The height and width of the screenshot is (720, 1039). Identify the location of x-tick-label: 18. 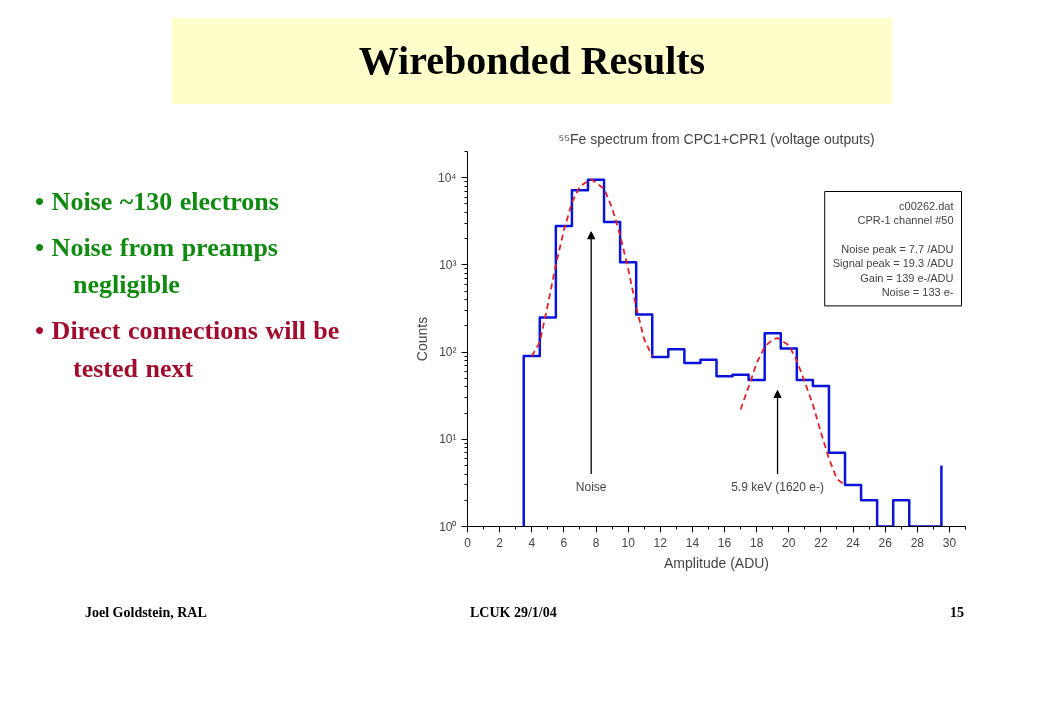
(756, 542).